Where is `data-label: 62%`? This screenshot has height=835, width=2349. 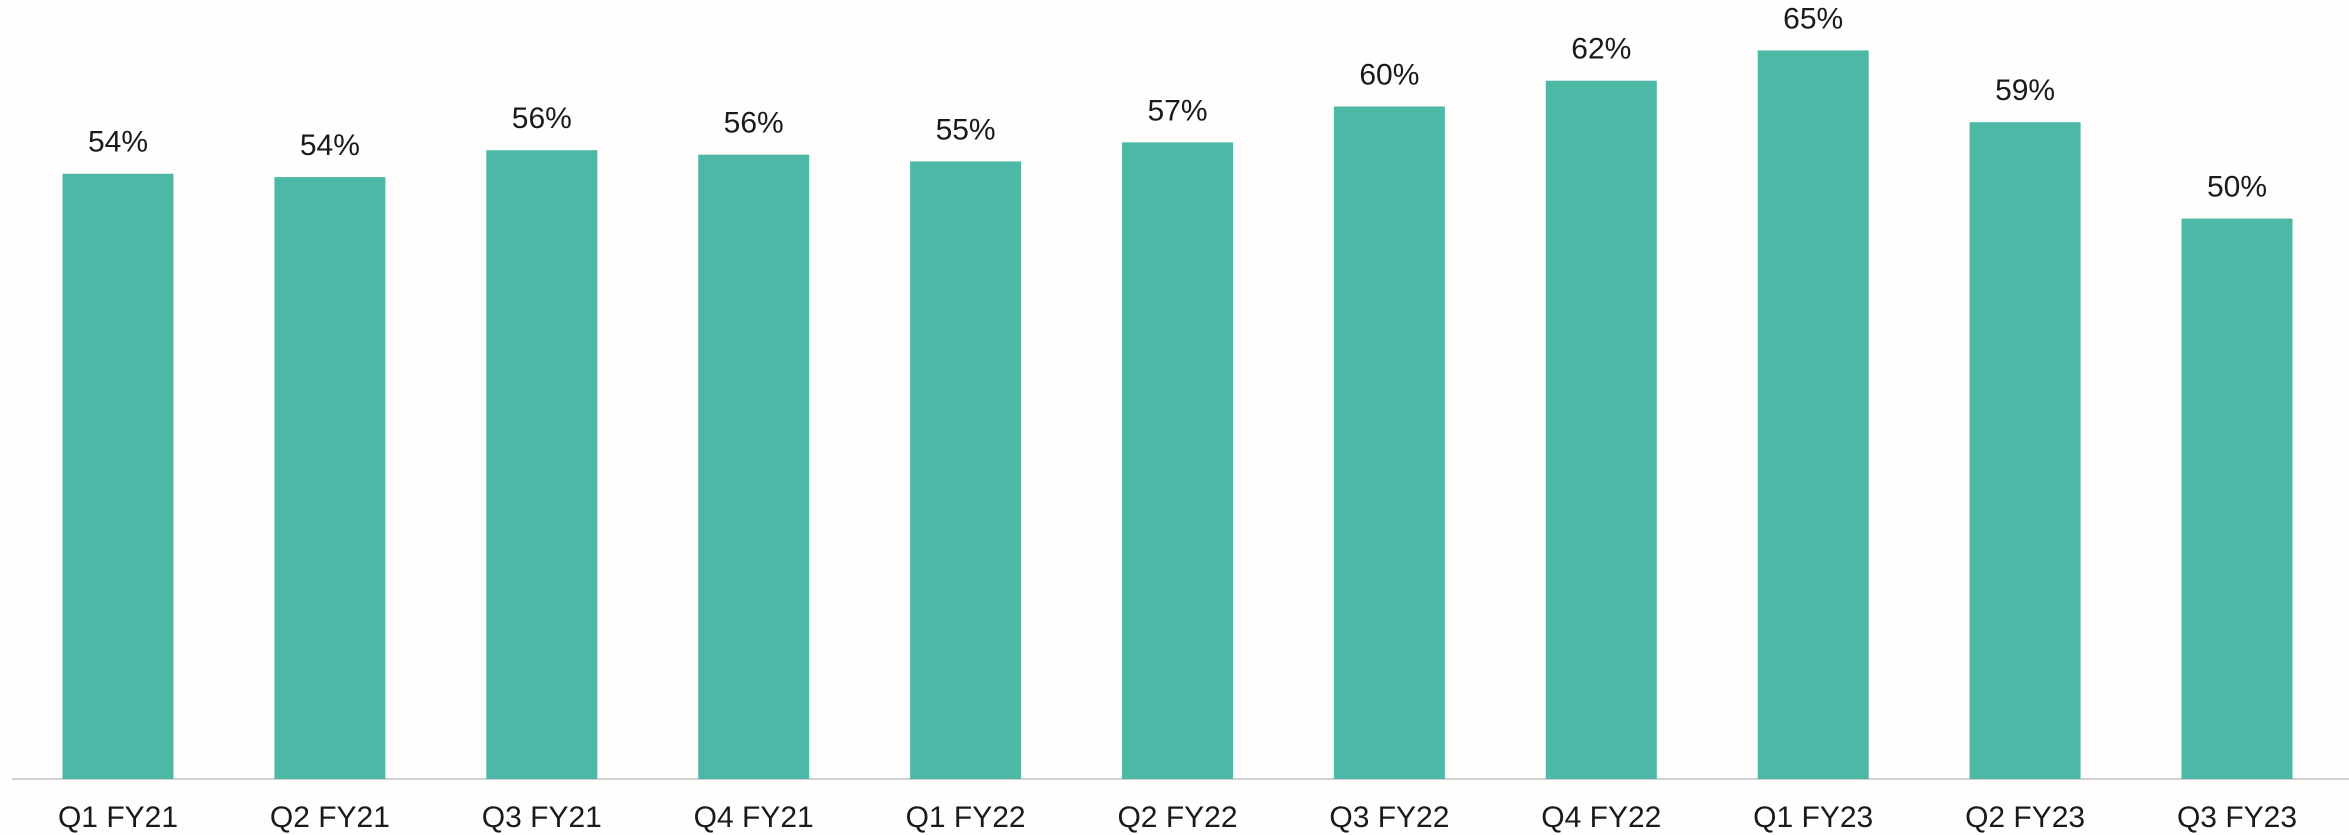
data-label: 62% is located at coordinates (1601, 49).